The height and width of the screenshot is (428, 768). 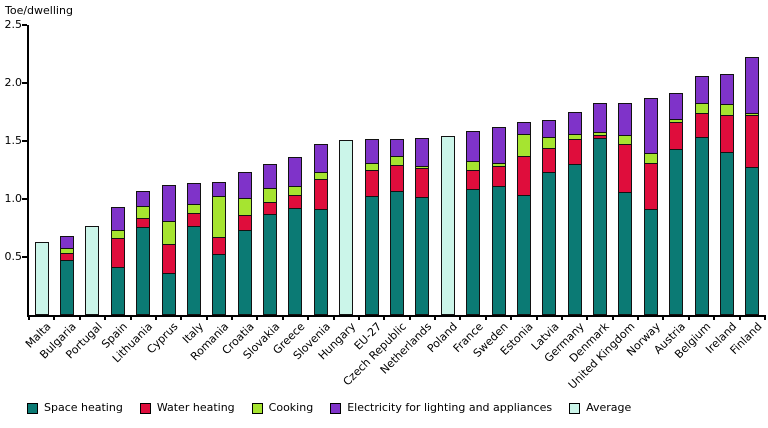 What do you see at coordinates (270, 239) in the screenshot?
I see `bar-slovakia` at bounding box center [270, 239].